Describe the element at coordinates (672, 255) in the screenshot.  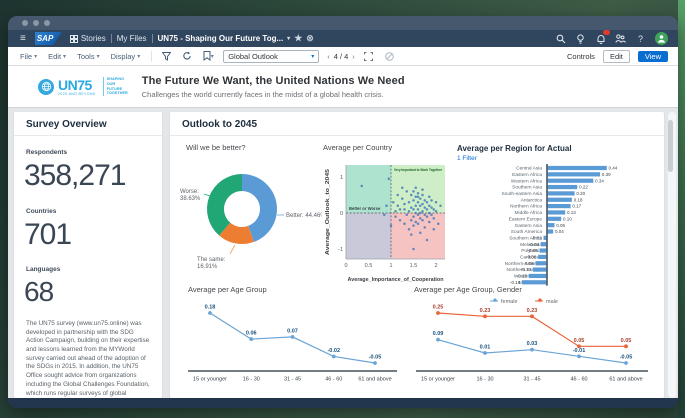
I see `scrollbar` at that location.